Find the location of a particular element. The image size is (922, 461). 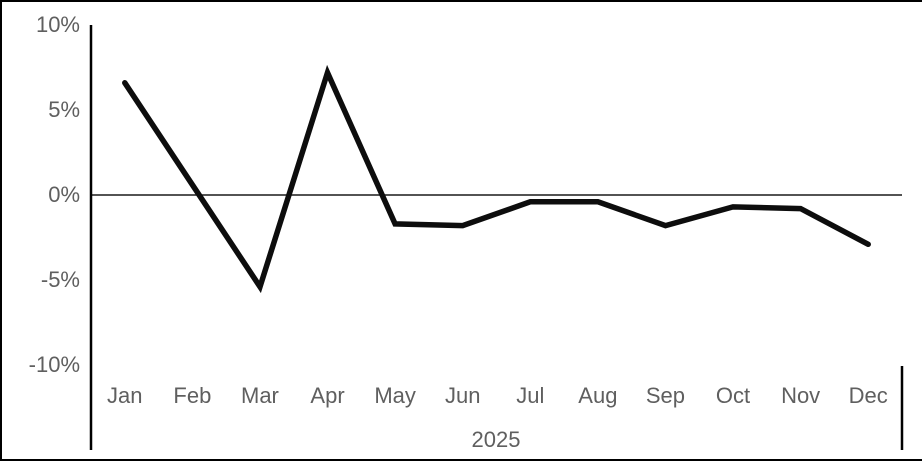

y-tick-label: 10% is located at coordinates (57, 24).